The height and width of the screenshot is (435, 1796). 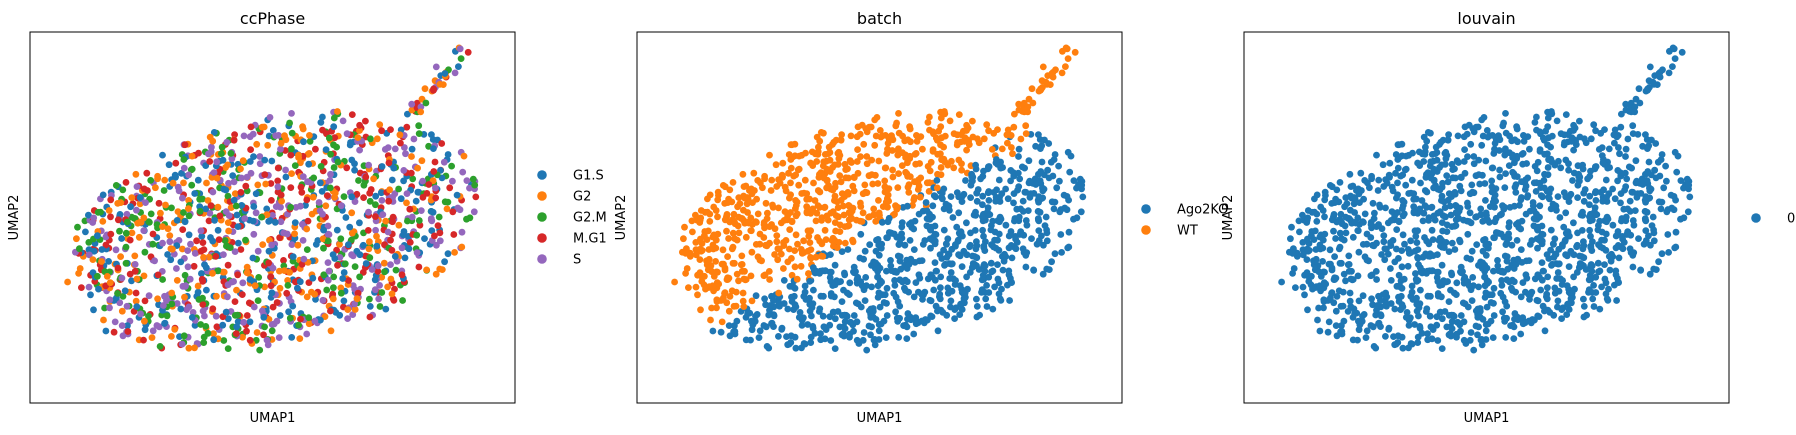 I want to click on legend-label: WT, so click(x=1187, y=231).